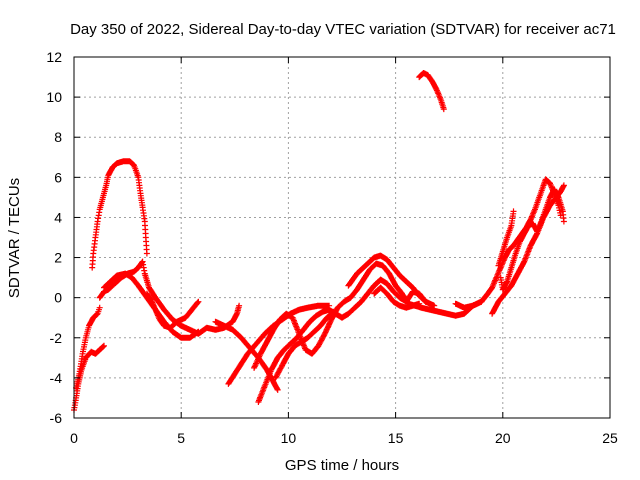 The image size is (640, 480). I want to click on series-J, so click(342, 340).